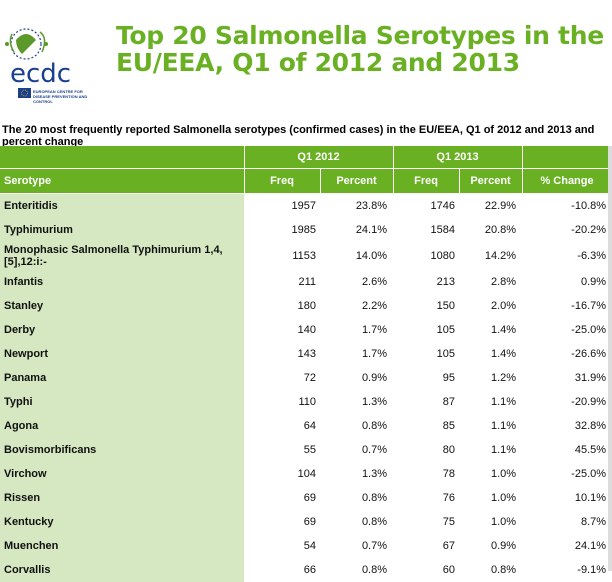 The height and width of the screenshot is (582, 612). I want to click on serotype-cell: Rissen, so click(122, 498).